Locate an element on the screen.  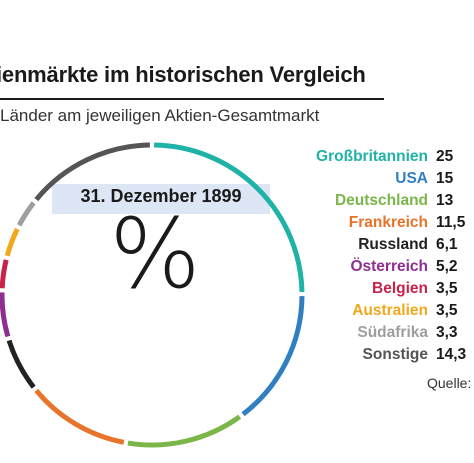
donut-slice-österreich is located at coordinates (5, 315).